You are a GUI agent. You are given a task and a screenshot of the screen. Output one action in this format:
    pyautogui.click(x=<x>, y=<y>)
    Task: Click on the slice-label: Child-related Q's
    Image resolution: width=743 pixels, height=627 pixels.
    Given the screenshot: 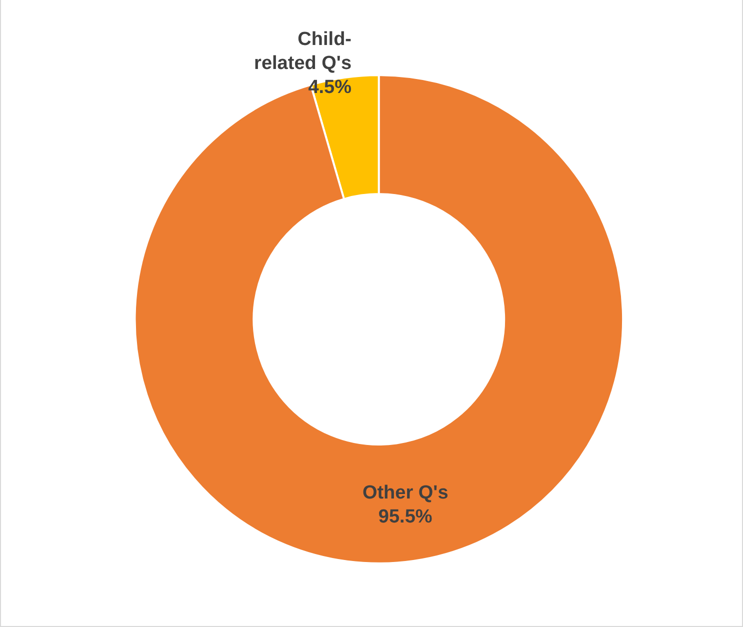 What is the action you would take?
    pyautogui.click(x=303, y=51)
    